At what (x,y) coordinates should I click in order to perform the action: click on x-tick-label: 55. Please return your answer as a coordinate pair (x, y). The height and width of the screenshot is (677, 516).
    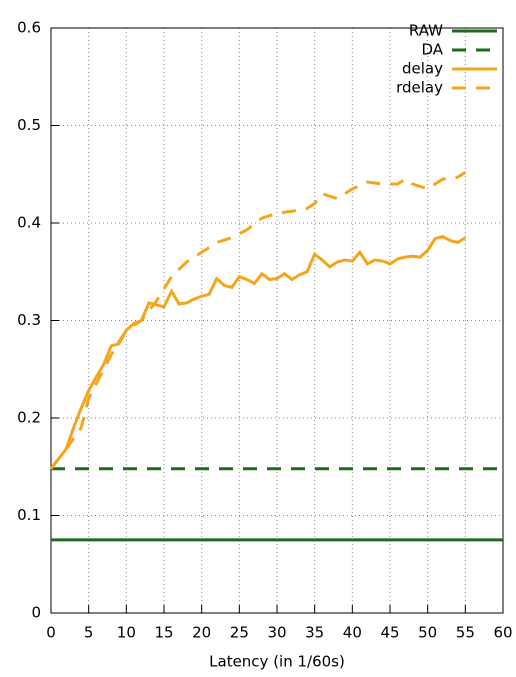
    Looking at the image, I should click on (465, 633).